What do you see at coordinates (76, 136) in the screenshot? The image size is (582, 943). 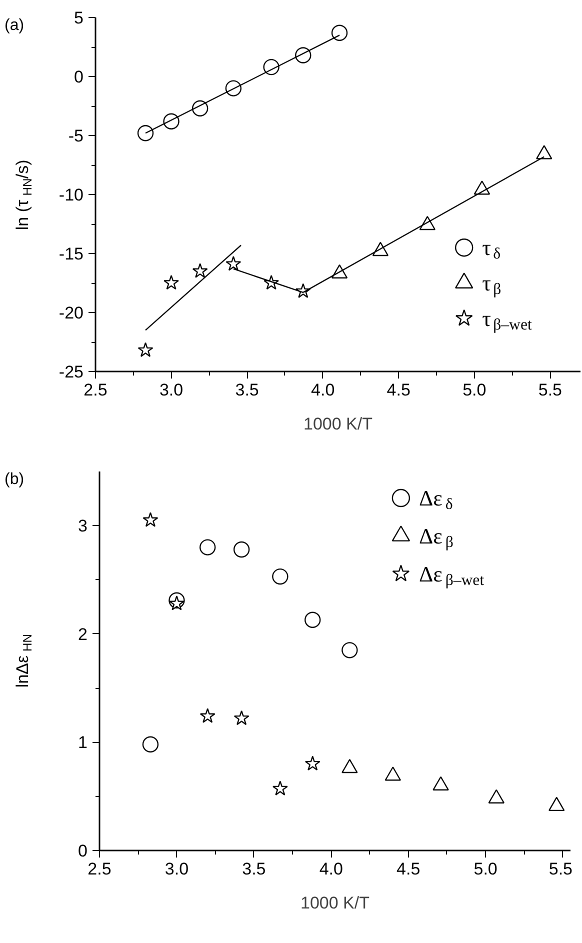 I see `y-tick-label: -5` at bounding box center [76, 136].